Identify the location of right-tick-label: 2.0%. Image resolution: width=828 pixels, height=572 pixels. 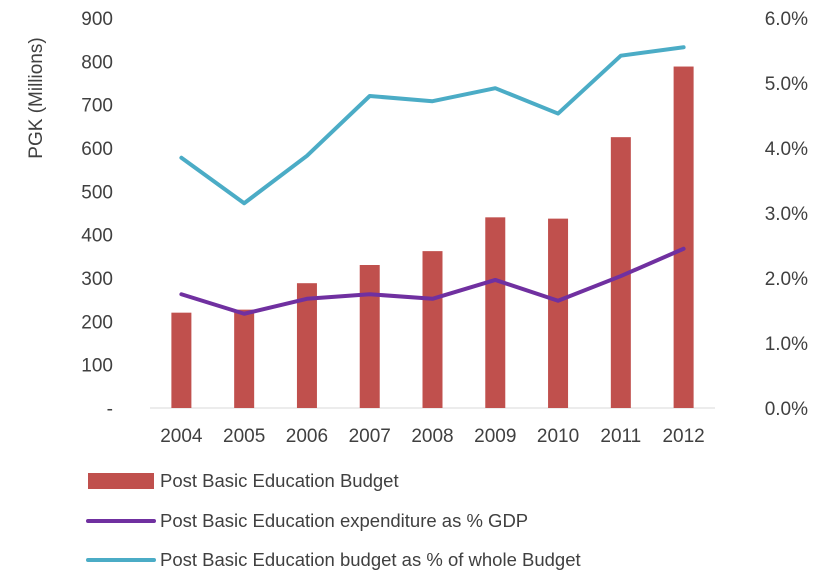
(786, 279).